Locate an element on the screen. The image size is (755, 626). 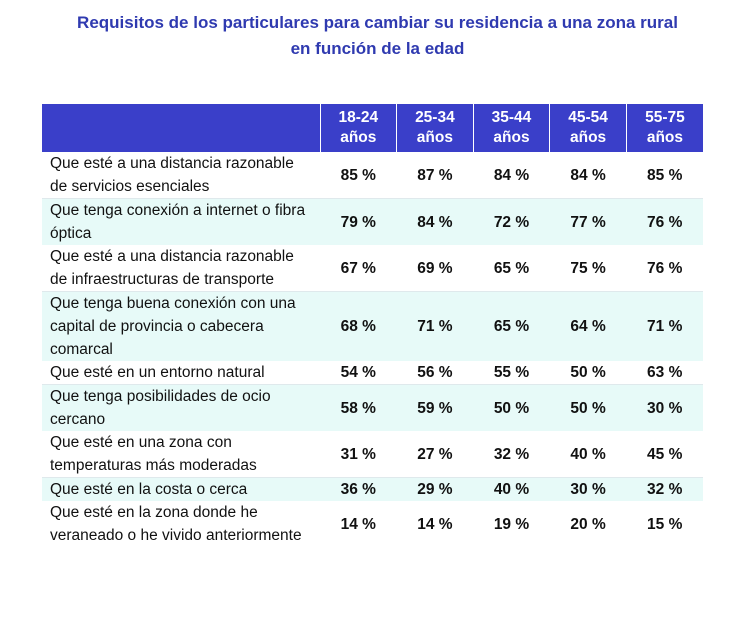
row-value: 64 % is located at coordinates (588, 326).